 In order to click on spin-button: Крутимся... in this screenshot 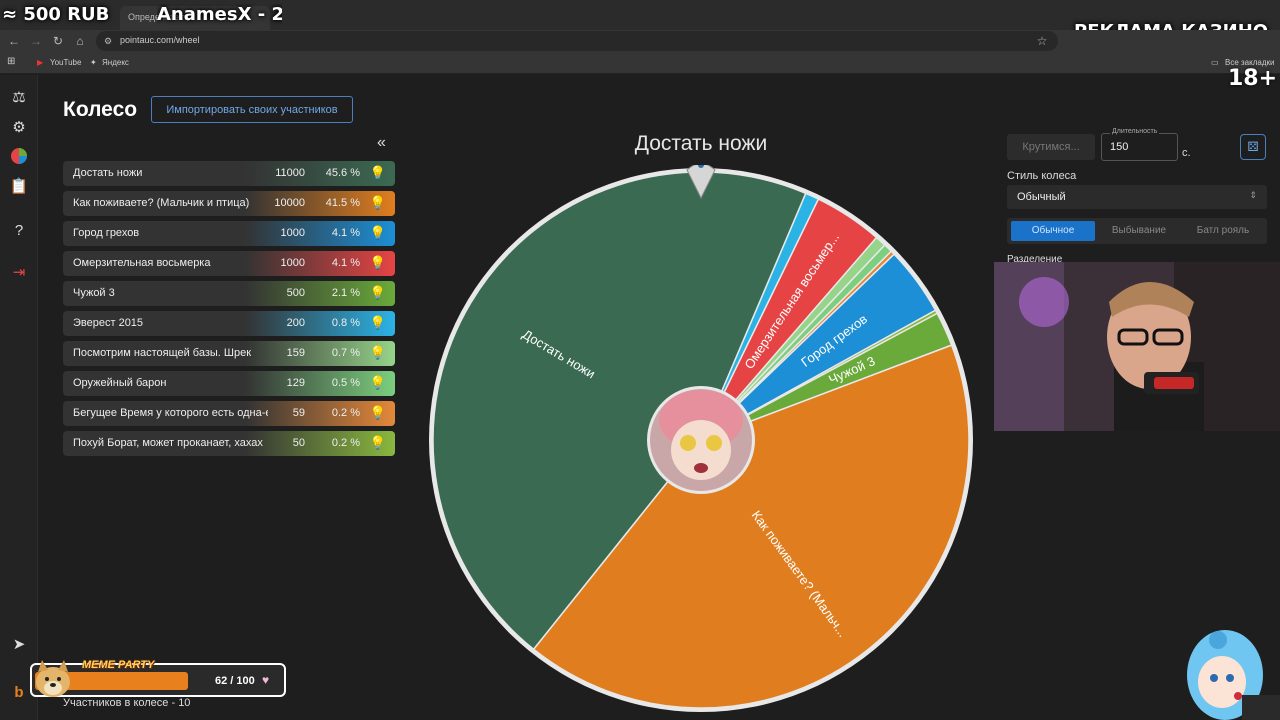, I will do `click(1051, 147)`.